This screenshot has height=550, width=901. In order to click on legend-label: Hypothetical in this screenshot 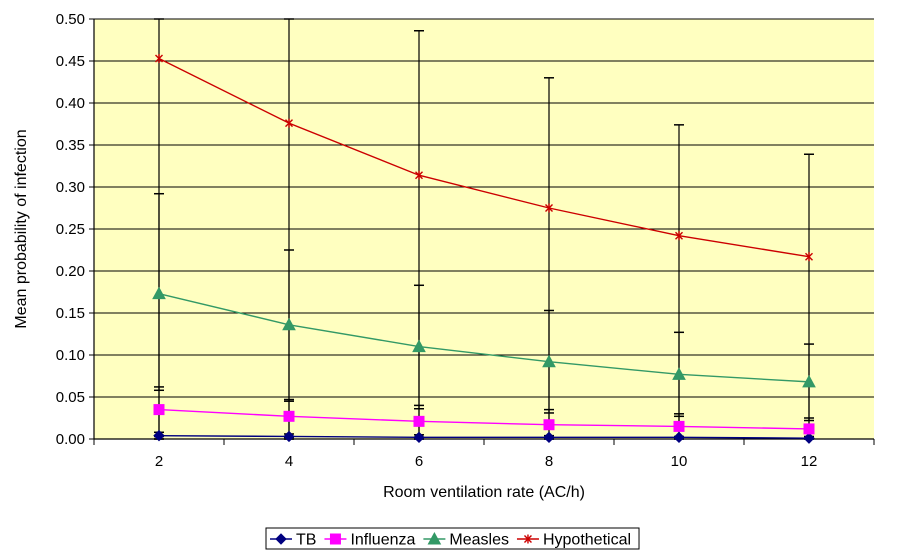, I will do `click(587, 540)`.